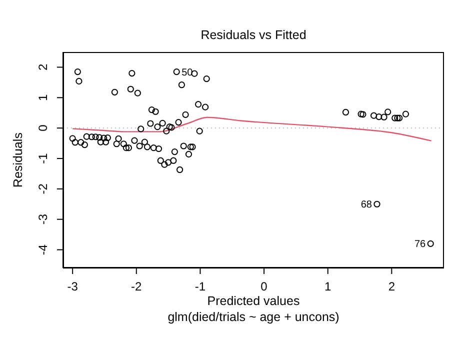 This screenshot has width=474, height=338. Describe the element at coordinates (43, 67) in the screenshot. I see `y-tick-label: 2` at that location.